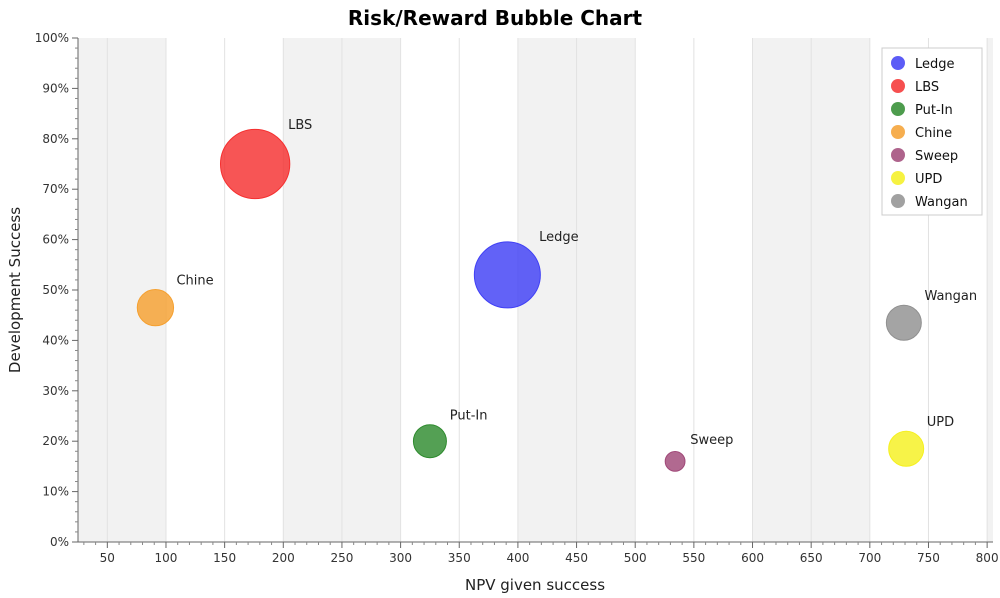 Image resolution: width=1000 pixels, height=598 pixels. I want to click on x-tick-label: 500, so click(635, 558).